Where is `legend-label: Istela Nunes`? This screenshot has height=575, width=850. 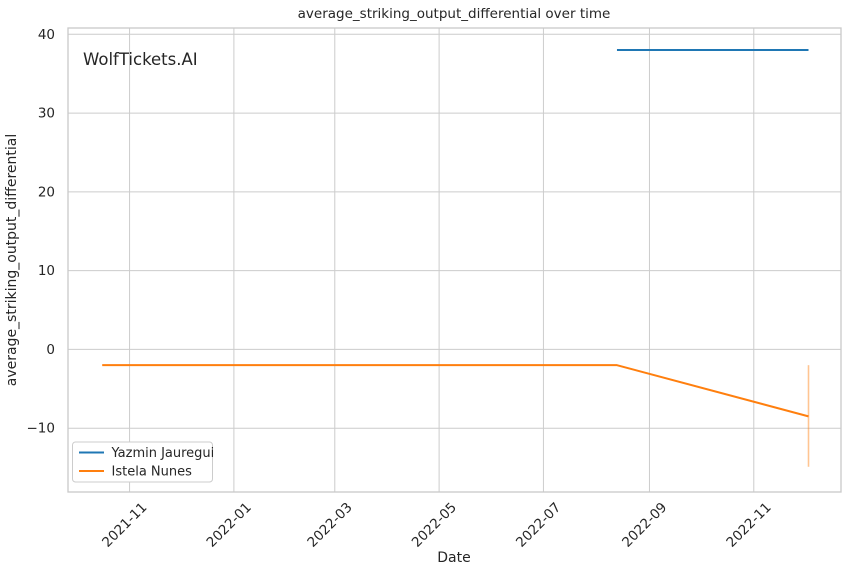
legend-label: Istela Nunes is located at coordinates (152, 472).